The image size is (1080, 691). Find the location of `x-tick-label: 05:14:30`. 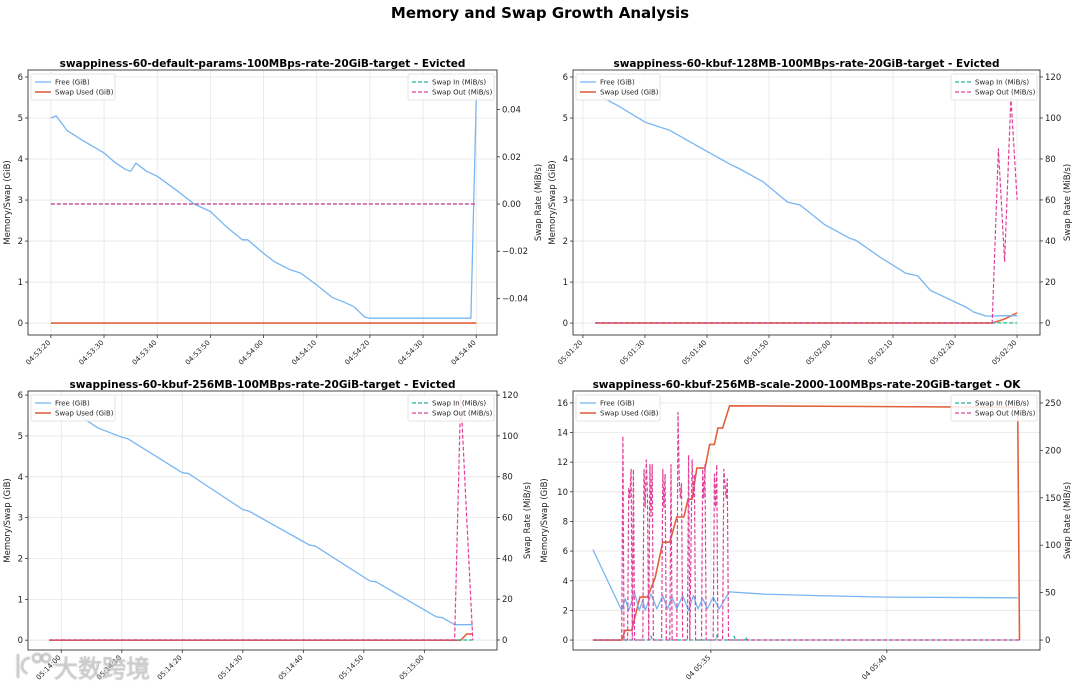

x-tick-label: 05:14:30 is located at coordinates (230, 668).